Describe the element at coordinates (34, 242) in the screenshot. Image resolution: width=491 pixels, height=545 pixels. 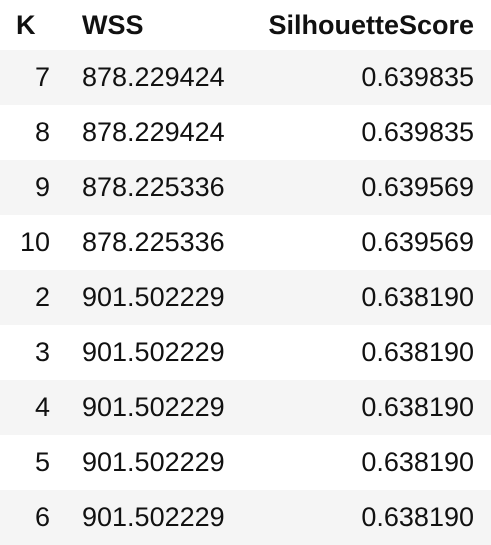
I see `k-cell: 10` at that location.